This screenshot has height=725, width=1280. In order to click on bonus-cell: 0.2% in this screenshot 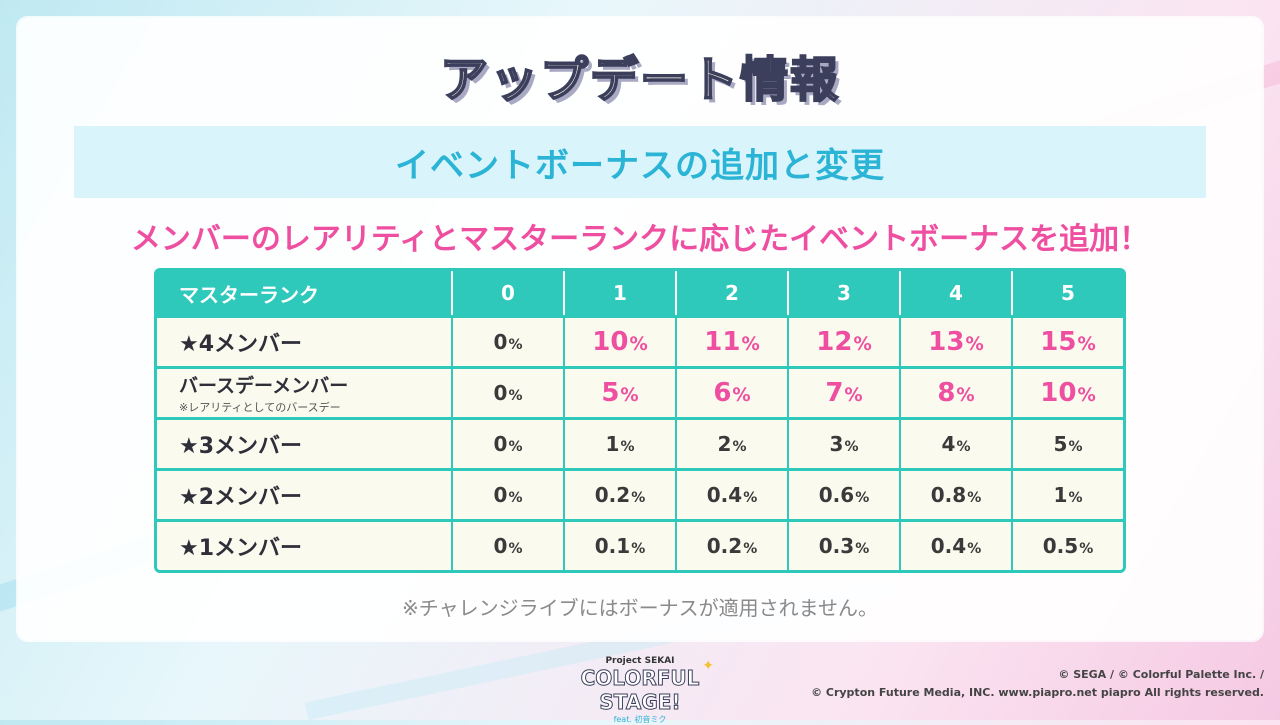, I will do `click(733, 544)`.